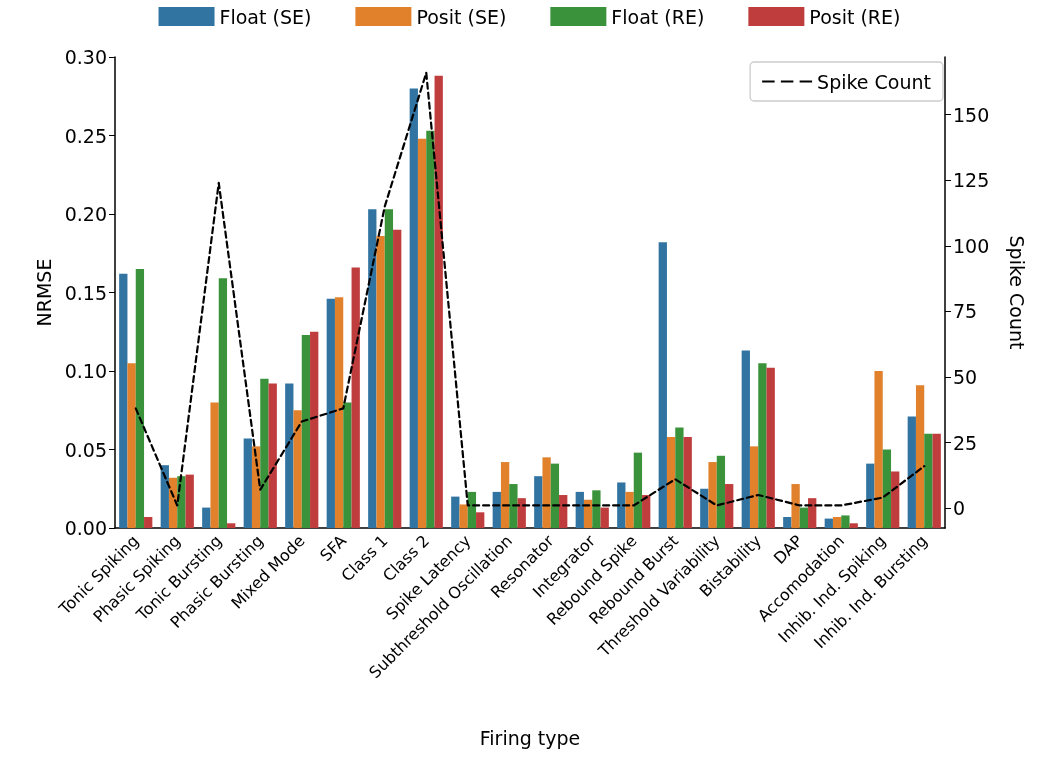 The image size is (1059, 760). I want to click on y-axis-title: NRMSE, so click(43, 292).